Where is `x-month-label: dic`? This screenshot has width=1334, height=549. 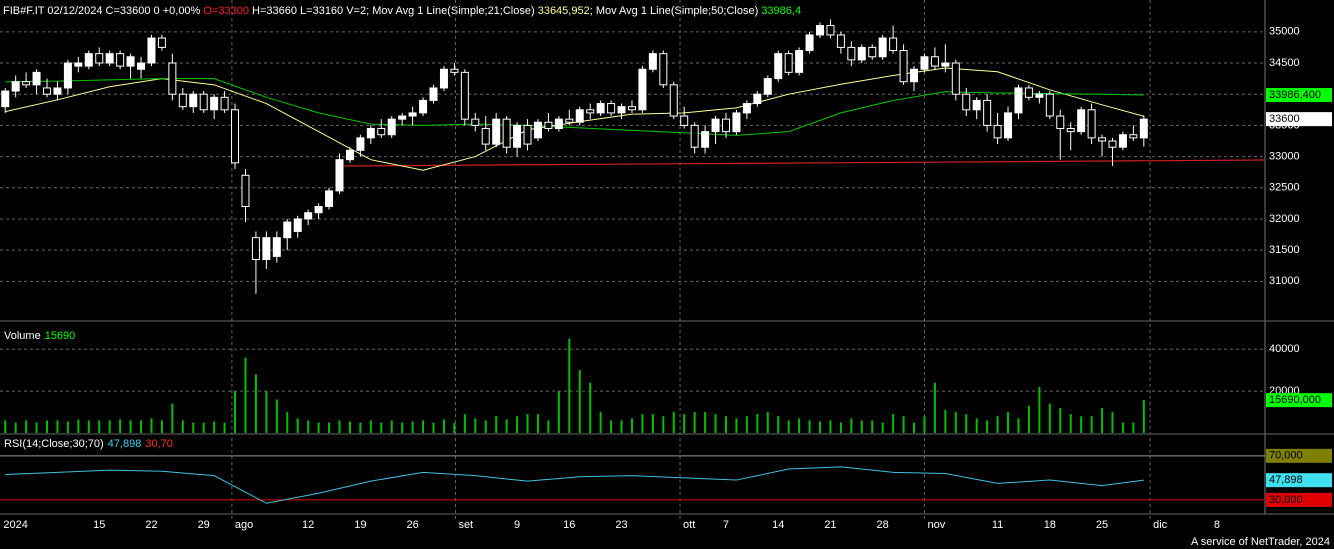
x-month-label: dic is located at coordinates (1160, 525).